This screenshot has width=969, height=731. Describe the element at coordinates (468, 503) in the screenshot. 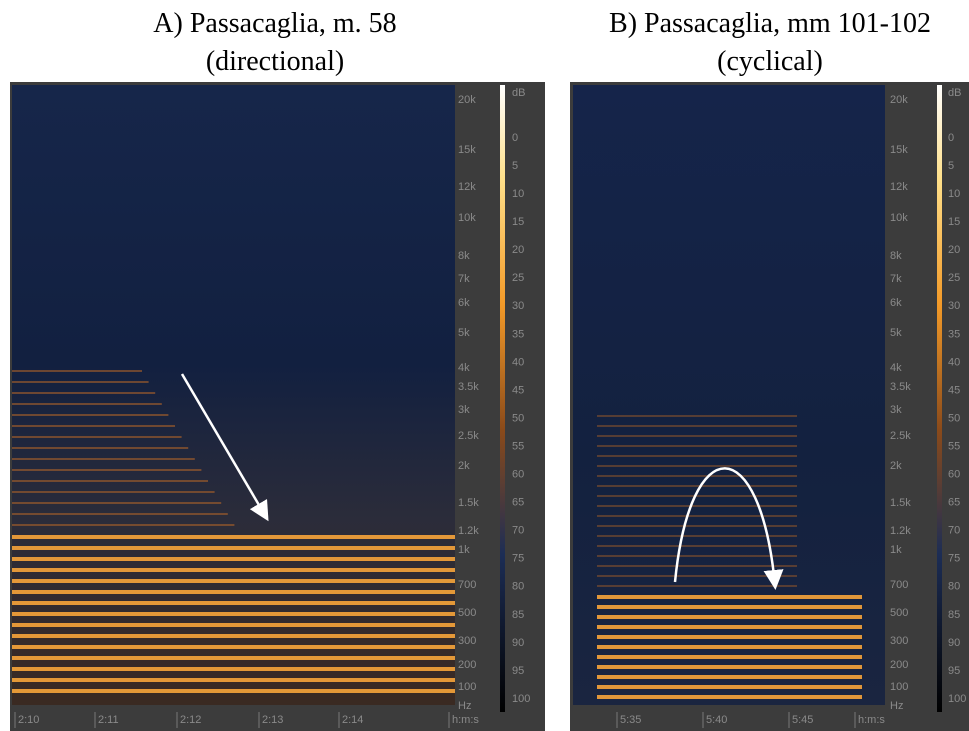

I see `freq-label: 1.5k` at that location.